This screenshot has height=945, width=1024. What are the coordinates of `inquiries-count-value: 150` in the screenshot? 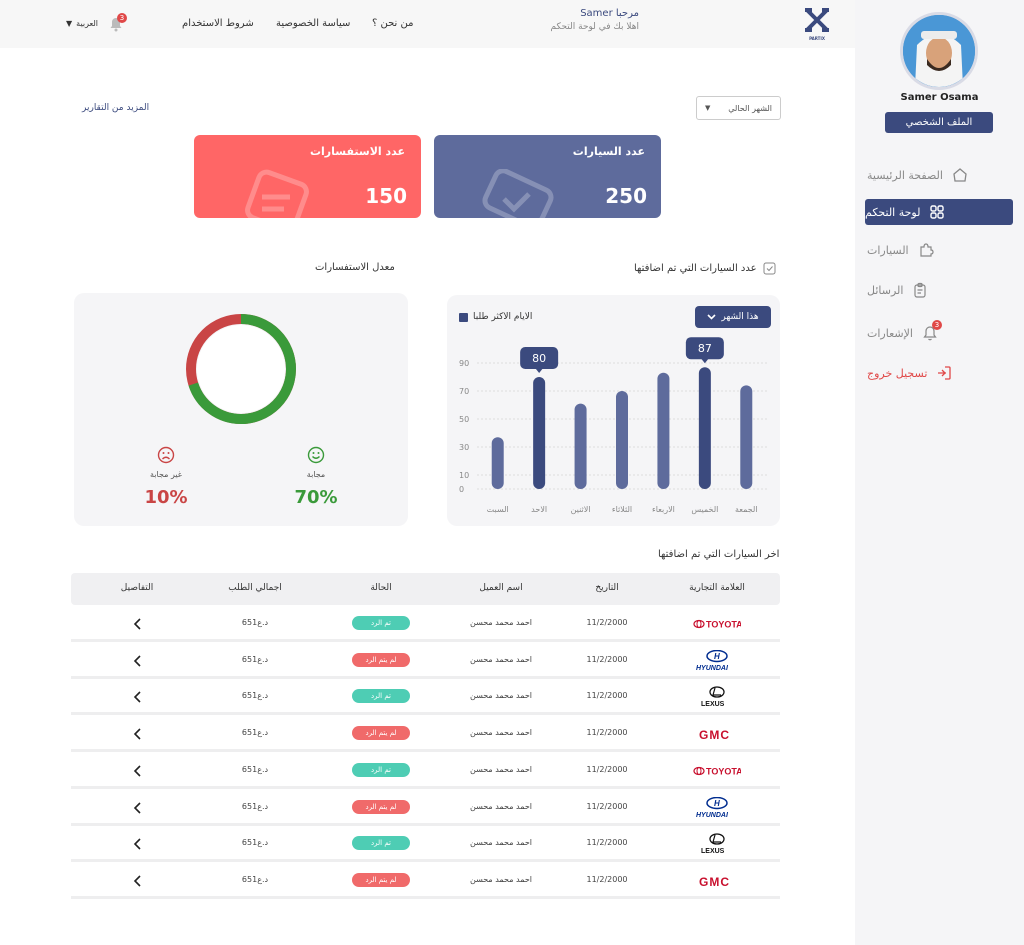 It's located at (386, 196).